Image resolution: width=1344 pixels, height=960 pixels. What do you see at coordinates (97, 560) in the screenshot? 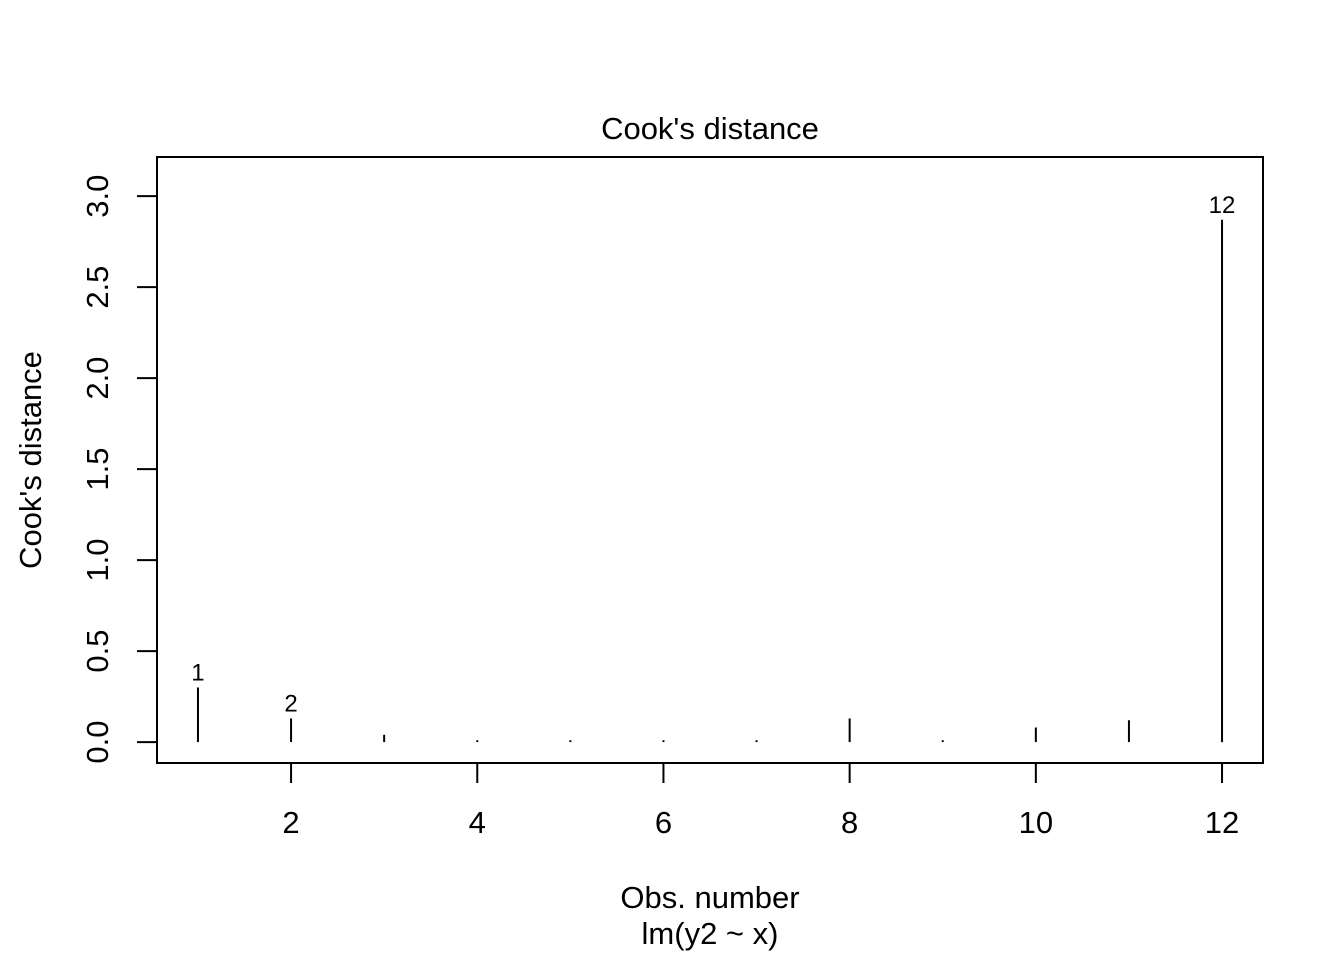
I see `y-tick-label: 1.0` at bounding box center [97, 560].